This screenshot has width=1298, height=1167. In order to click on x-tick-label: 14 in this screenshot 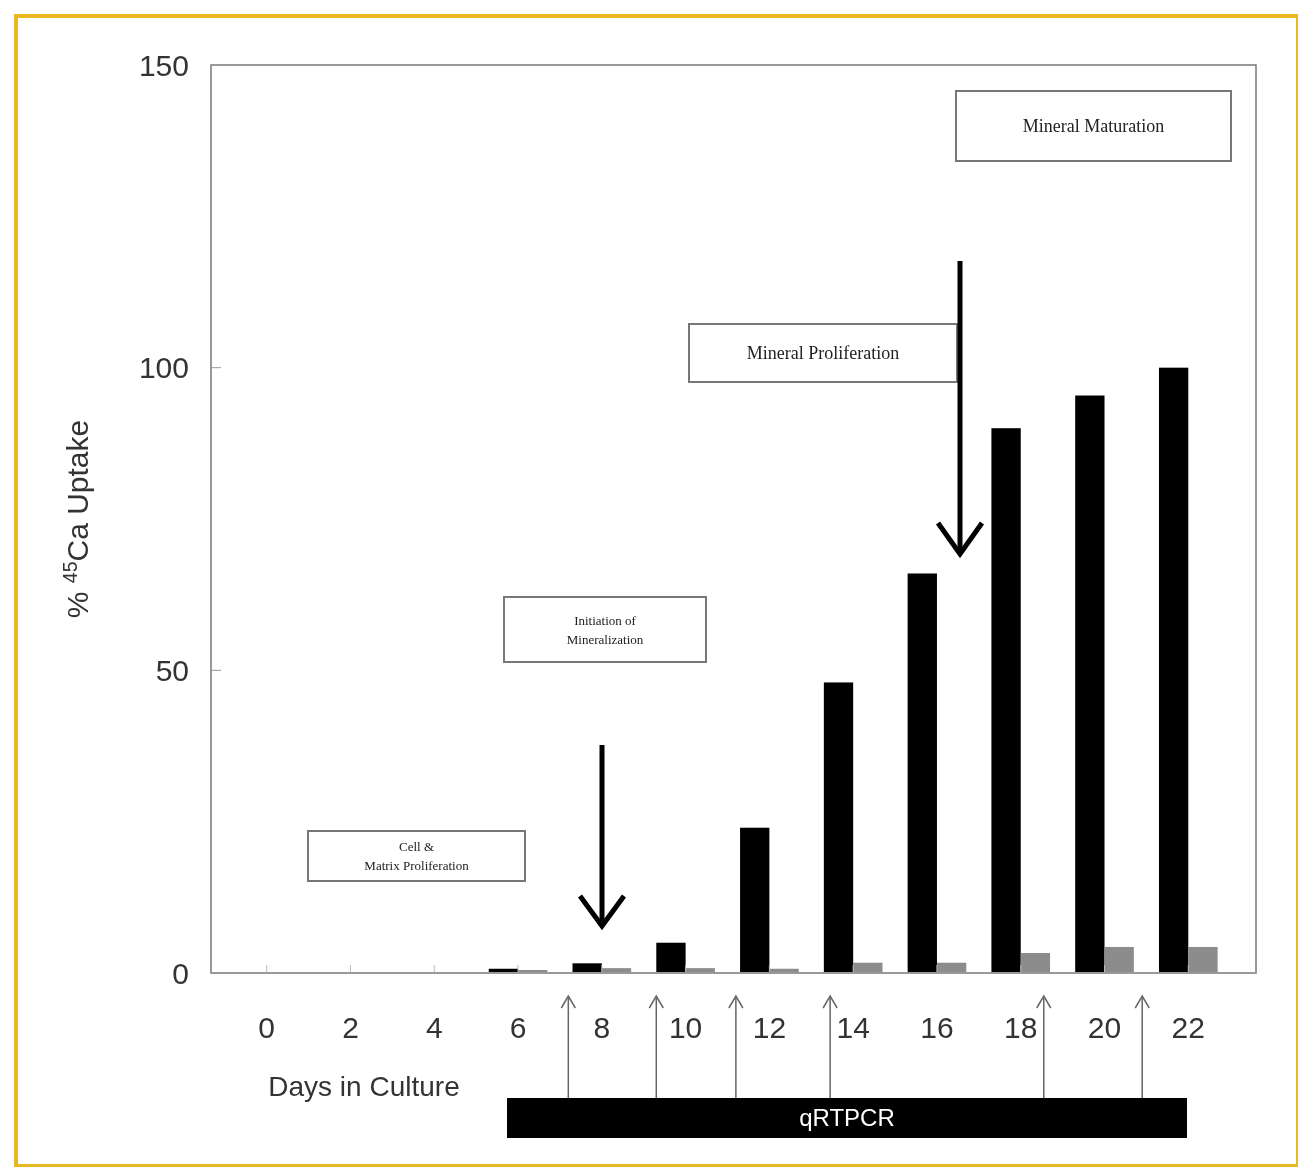, I will do `click(853, 1027)`.